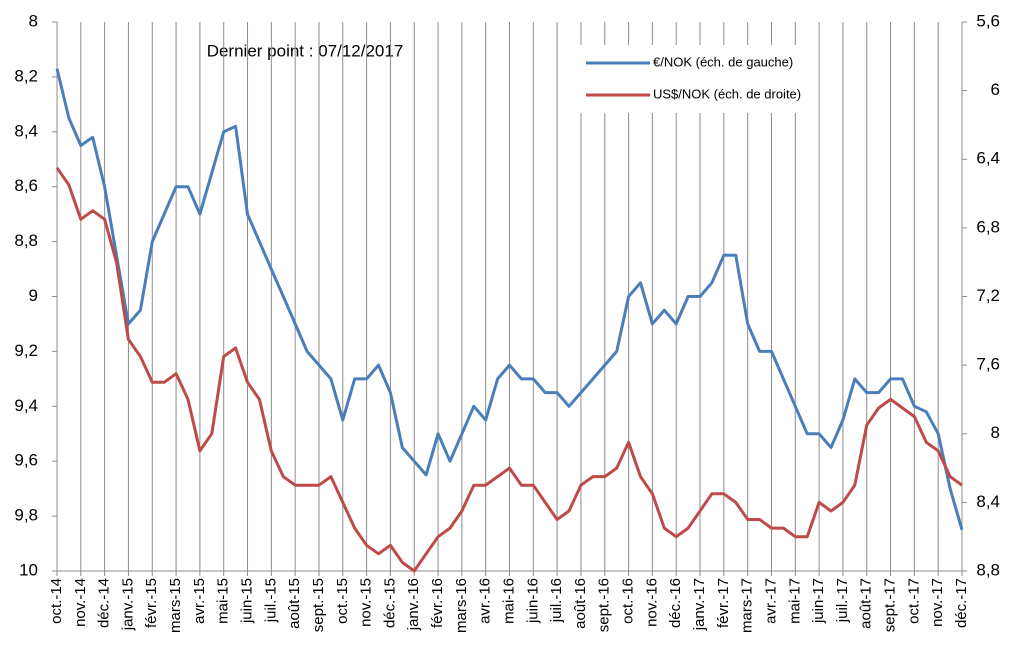 This screenshot has width=1014, height=660. I want to click on x-tick-label: déc.-15, so click(389, 603).